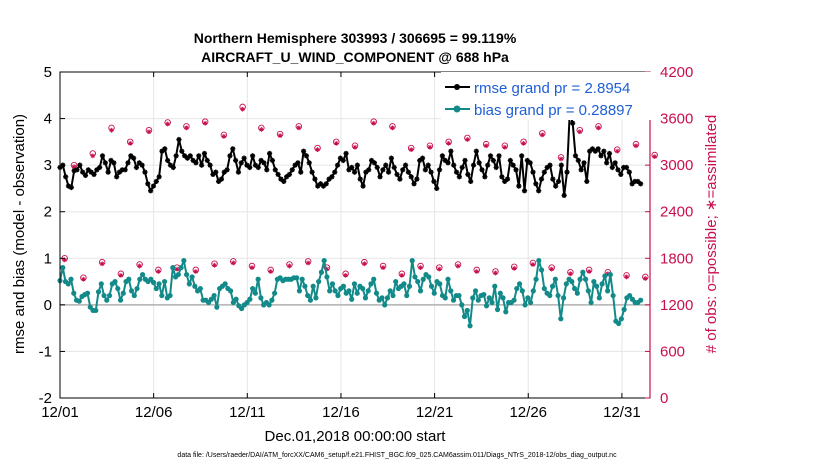 The height and width of the screenshot is (470, 830). I want to click on y-tick-label-left: 3, so click(48, 165).